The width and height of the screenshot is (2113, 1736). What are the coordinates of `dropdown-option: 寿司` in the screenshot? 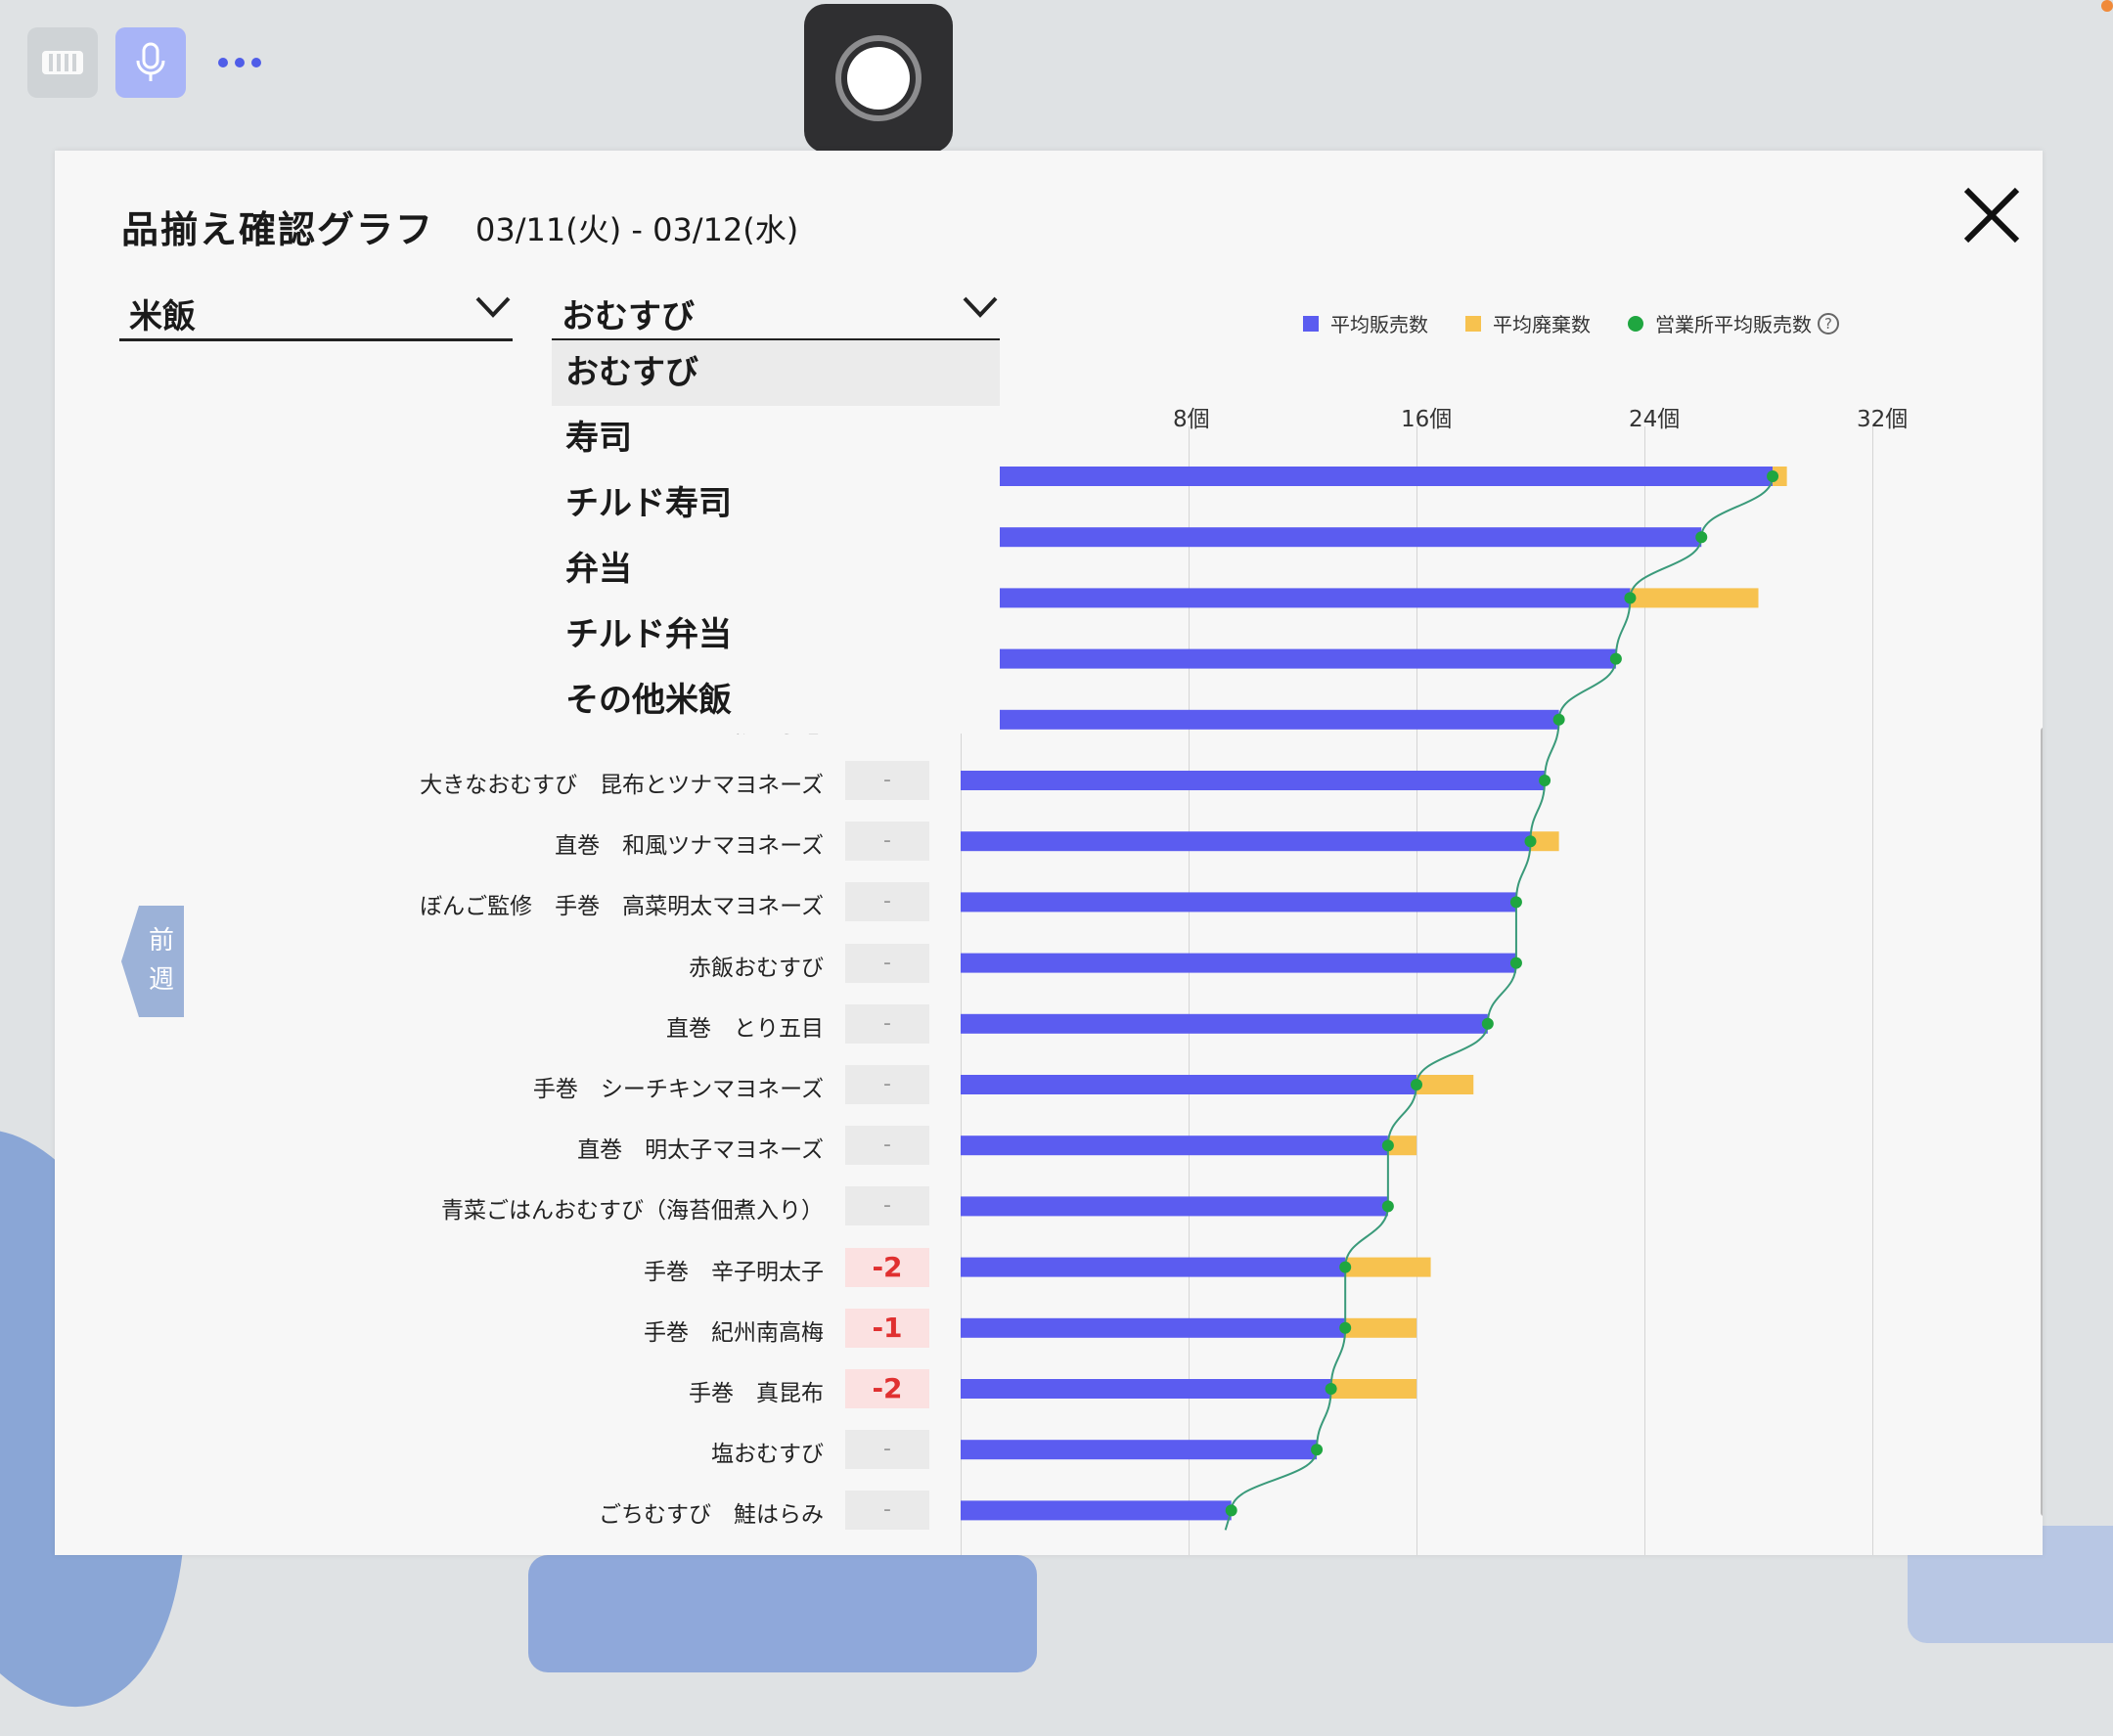 It's located at (598, 439).